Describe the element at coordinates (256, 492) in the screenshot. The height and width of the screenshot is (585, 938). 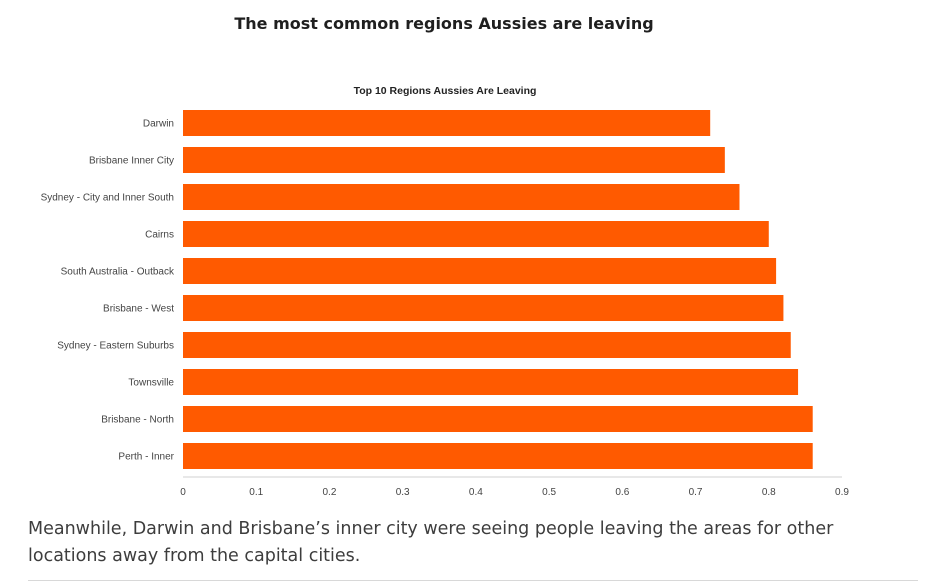
I see `x-tick-1: 0.1` at that location.